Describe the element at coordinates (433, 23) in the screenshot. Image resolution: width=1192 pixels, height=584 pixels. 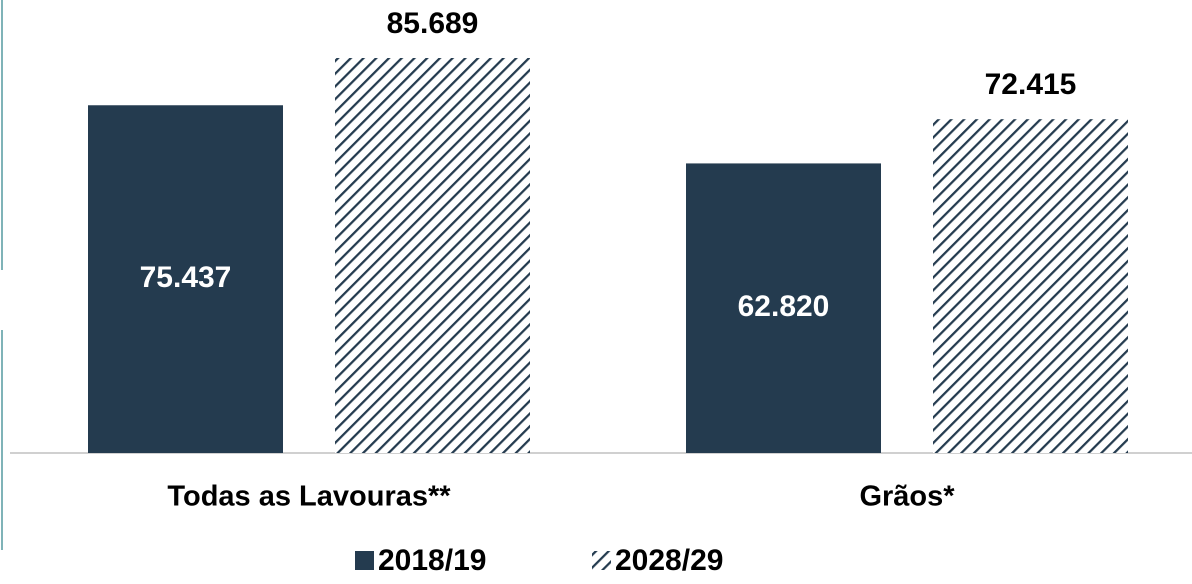
I see `value-label: 85.689` at that location.